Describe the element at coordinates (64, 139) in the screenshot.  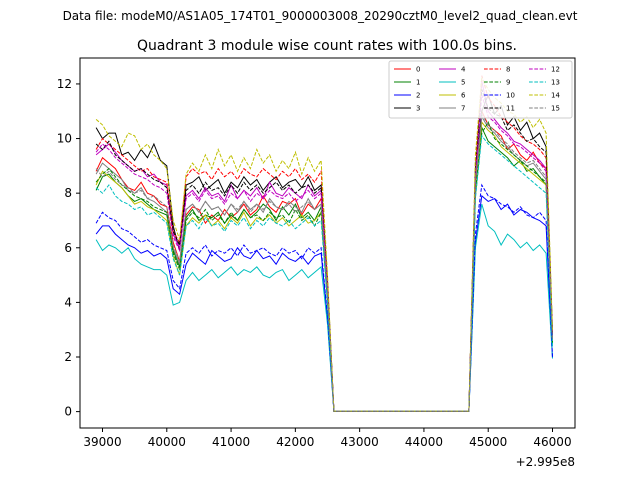
I see `y-tick-label: 10` at that location.